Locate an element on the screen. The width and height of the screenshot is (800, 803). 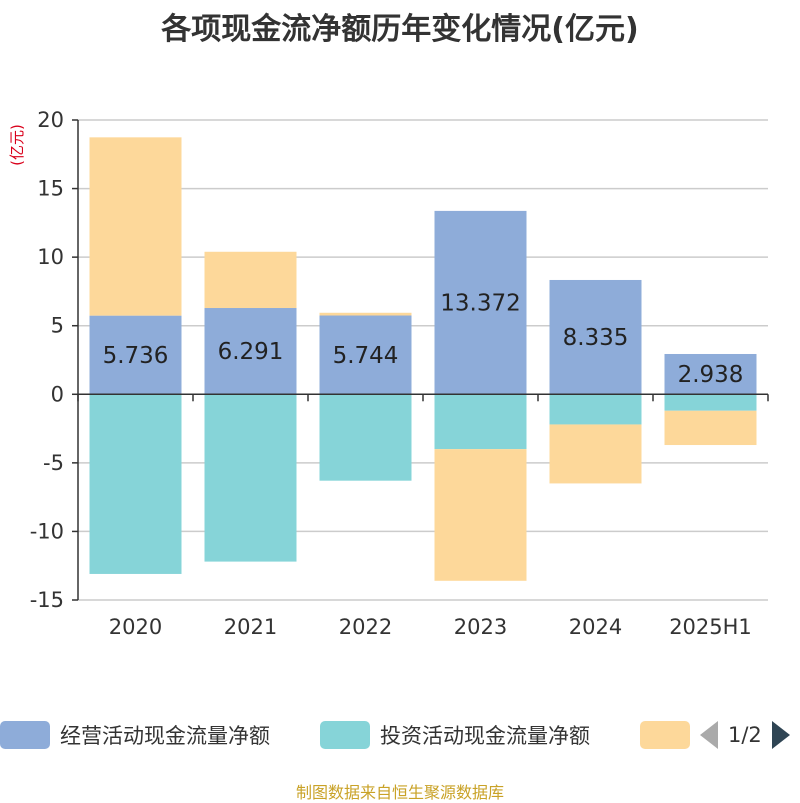
bar-value-label: 2.938 is located at coordinates (711, 375).